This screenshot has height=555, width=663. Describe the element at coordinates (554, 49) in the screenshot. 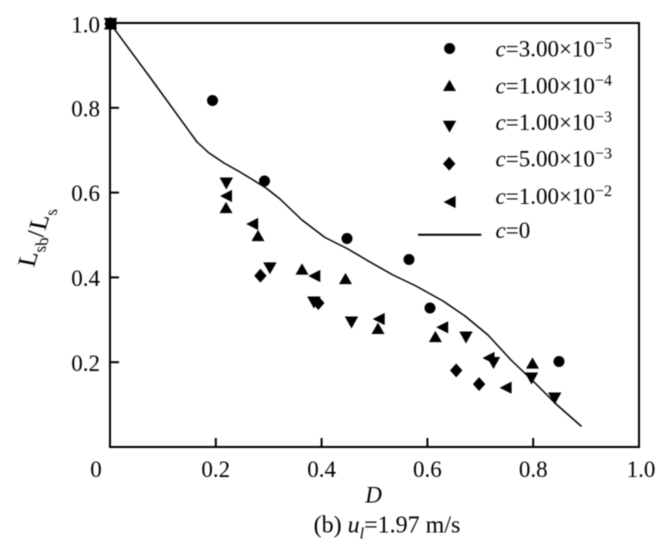

I see `svg-text: c=3.00×10−5` at that location.